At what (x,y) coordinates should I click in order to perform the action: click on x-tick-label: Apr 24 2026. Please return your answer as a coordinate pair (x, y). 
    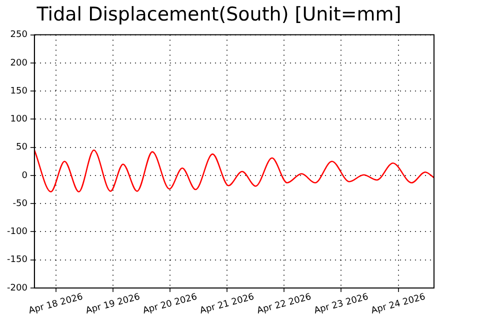
    Looking at the image, I should click on (398, 304).